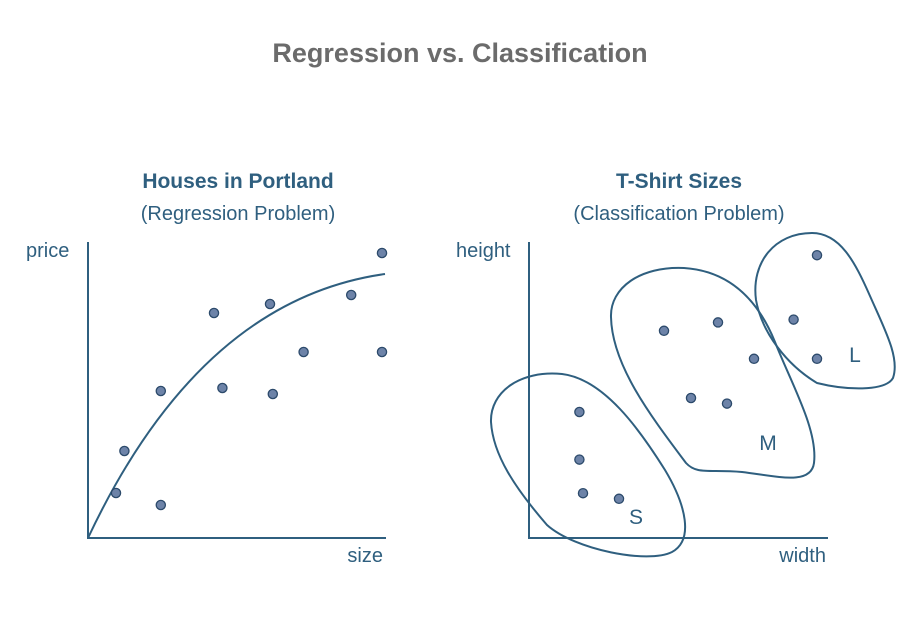  What do you see at coordinates (678, 214) in the screenshot?
I see `classification-subtitle: (Classification Problem)` at bounding box center [678, 214].